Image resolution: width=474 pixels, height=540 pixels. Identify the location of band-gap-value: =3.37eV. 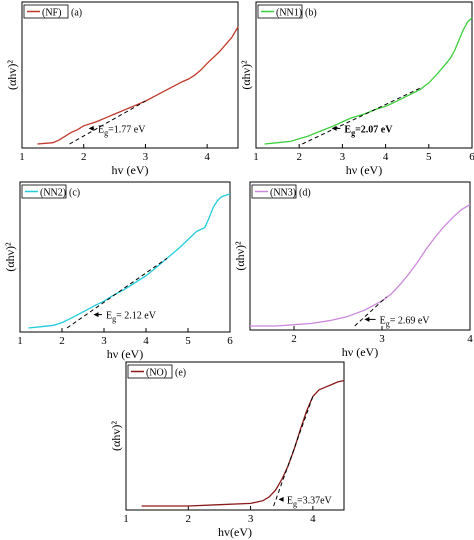
(315, 500).